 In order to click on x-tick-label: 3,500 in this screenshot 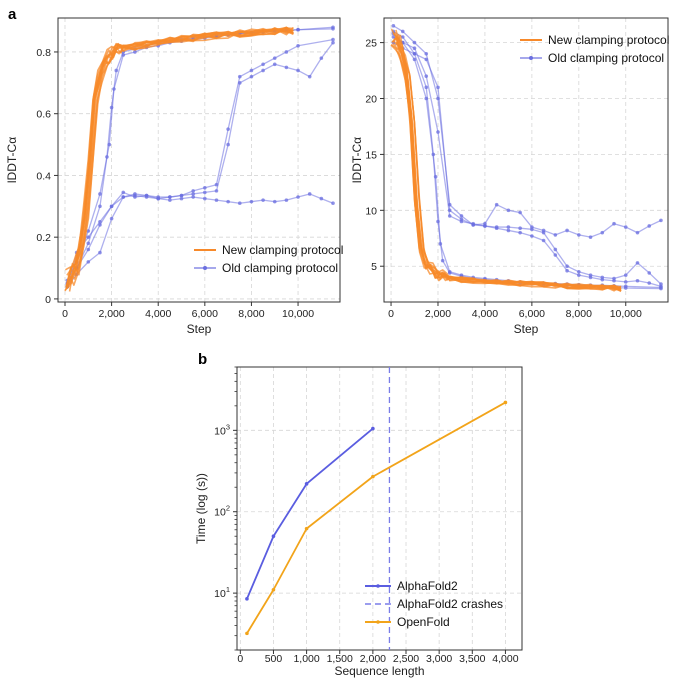, I will do `click(472, 659)`.